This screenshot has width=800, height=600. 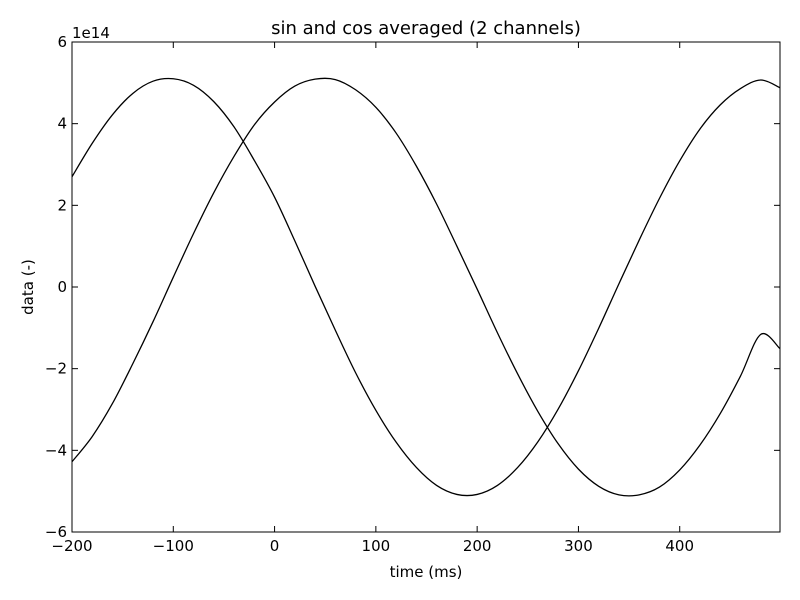 I want to click on x-tick-label: 200, so click(x=477, y=546).